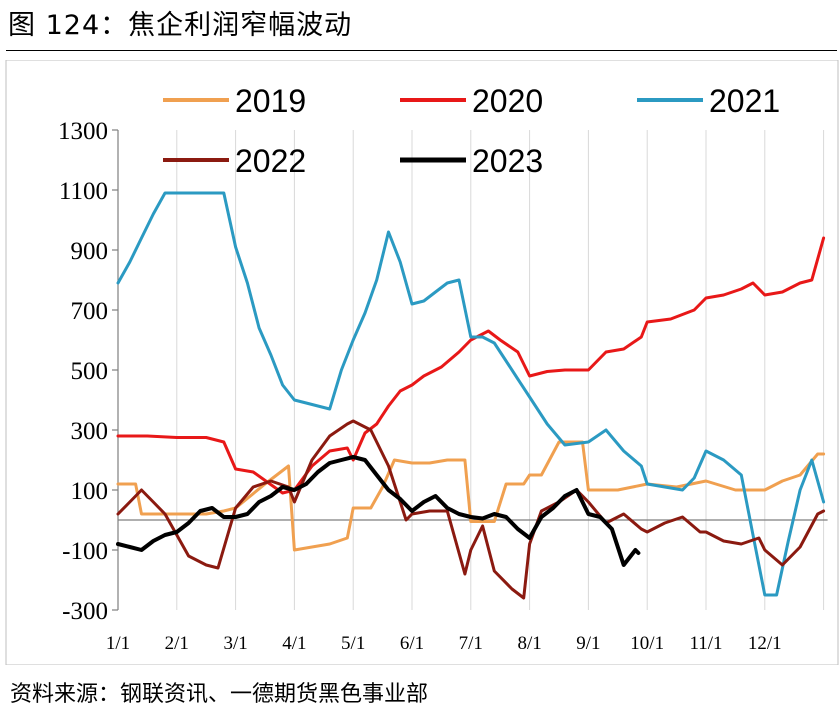 The height and width of the screenshot is (722, 839). I want to click on y-tick-label: 1300, so click(83, 131).